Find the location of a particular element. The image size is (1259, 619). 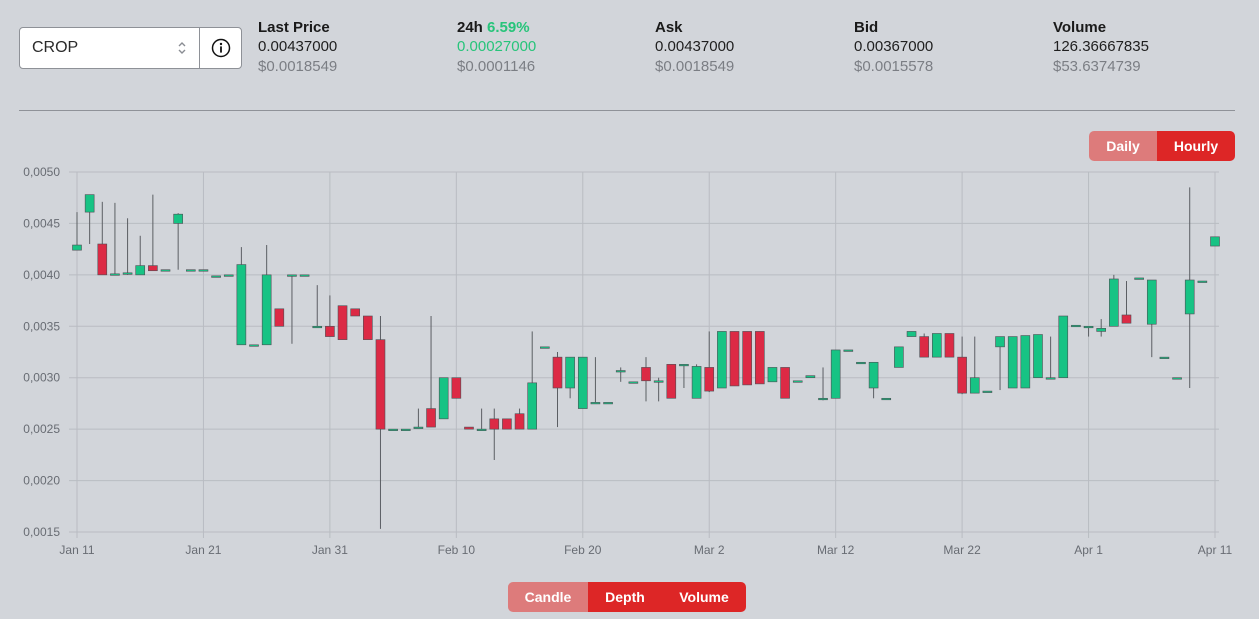

y-tick-label: 0,0035 is located at coordinates (41, 326).